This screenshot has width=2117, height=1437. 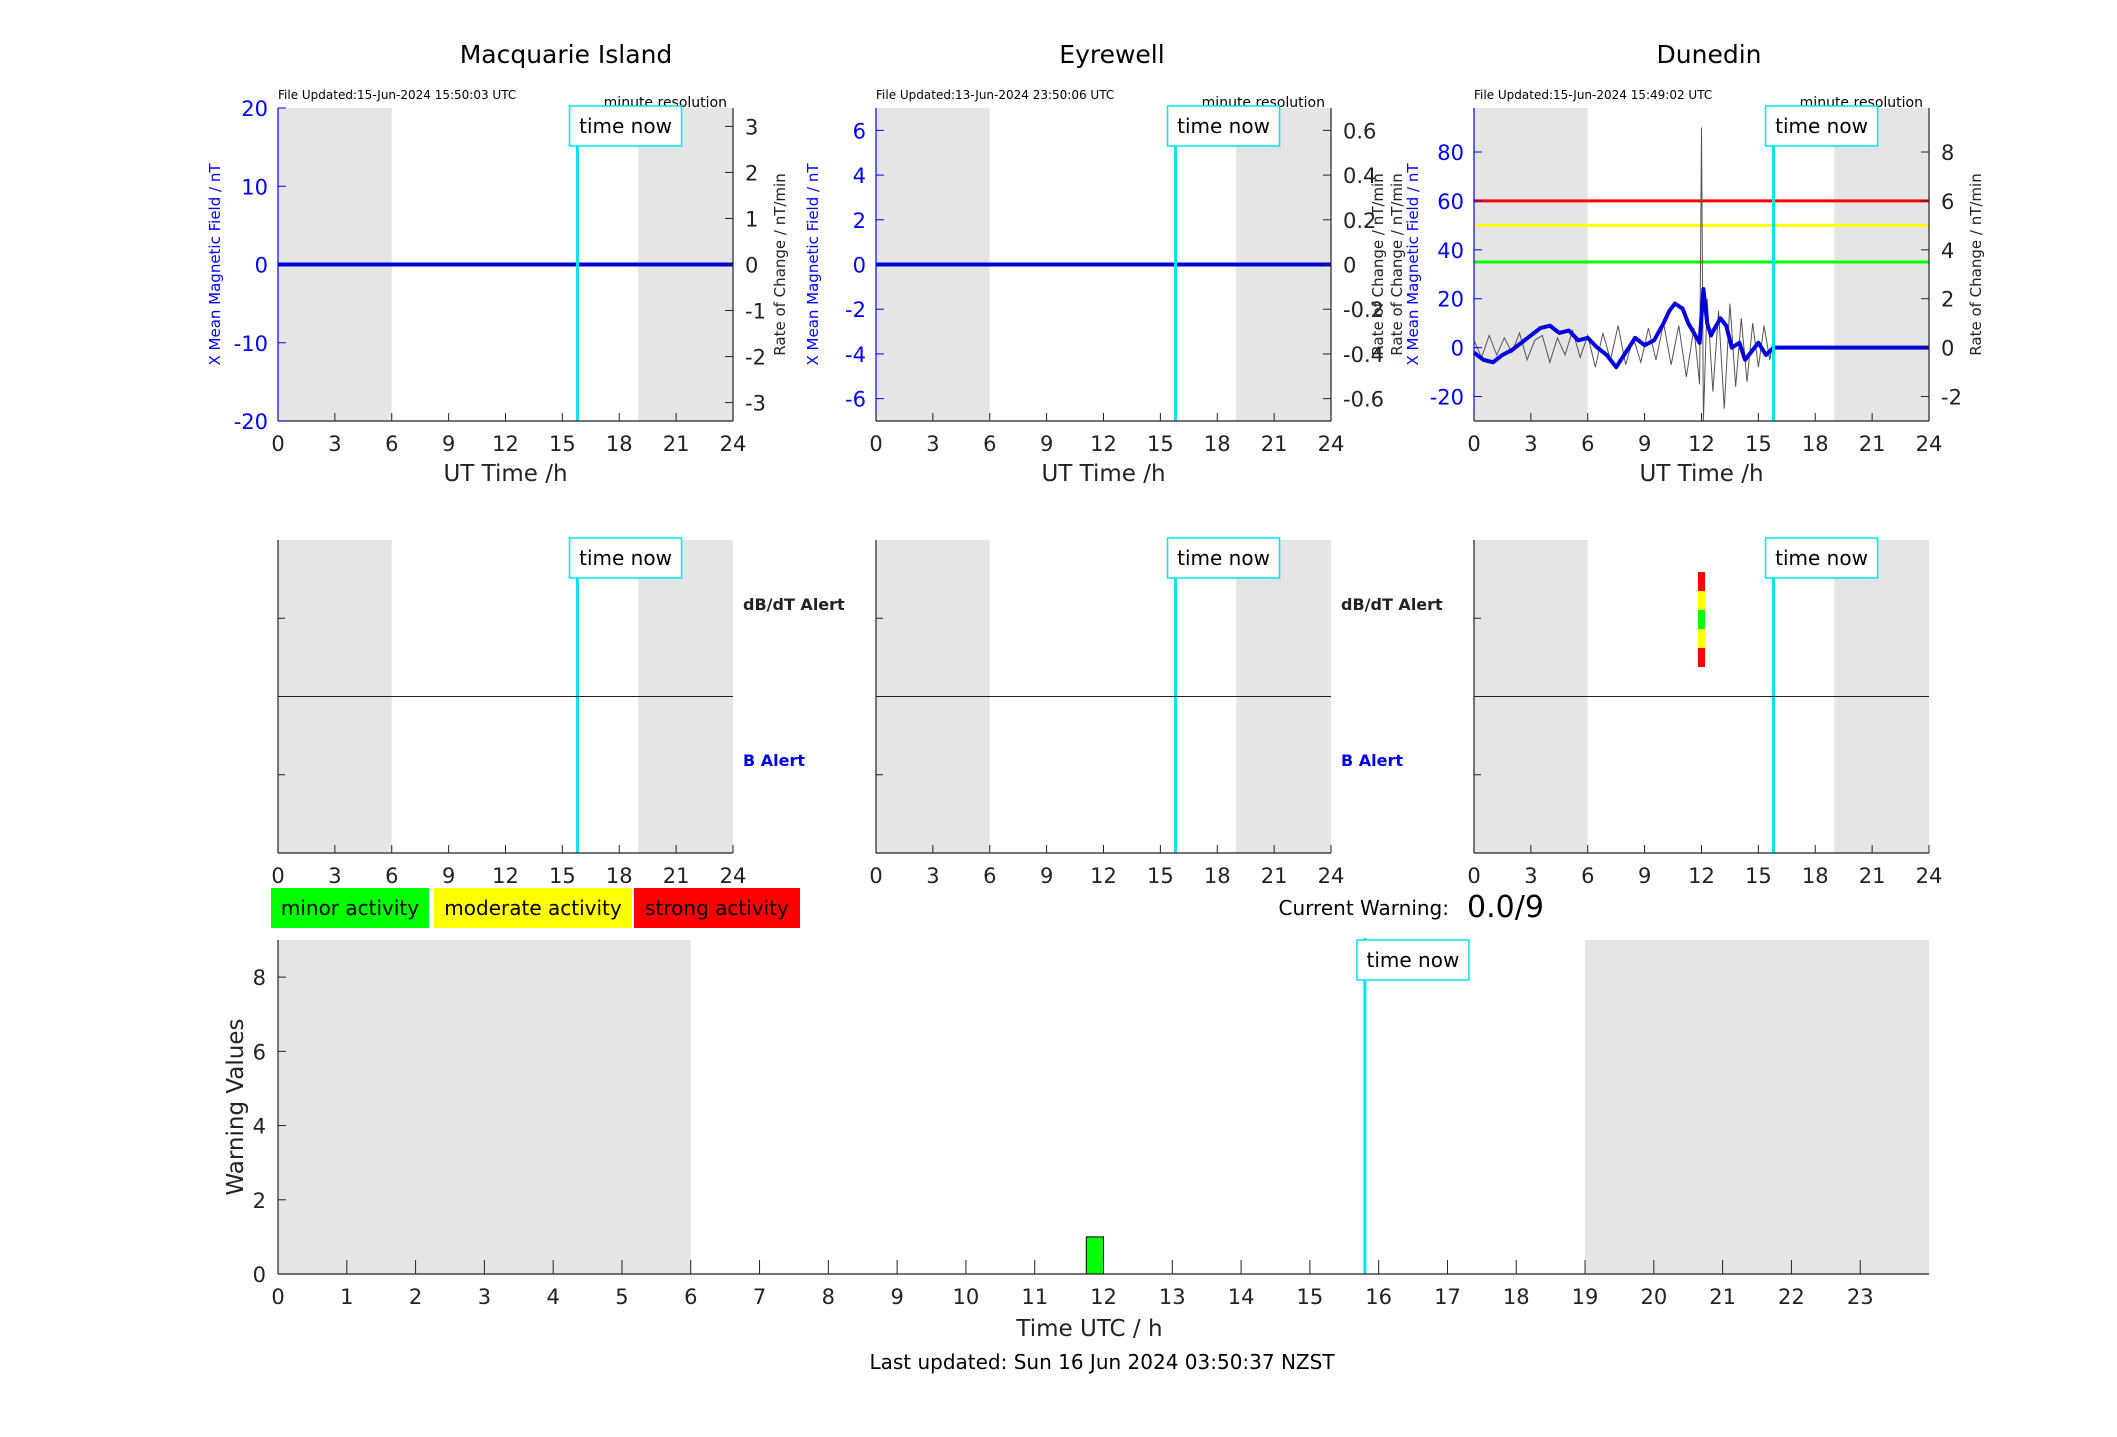 I want to click on warning-xtick-label-17: 17, so click(x=1447, y=1297).